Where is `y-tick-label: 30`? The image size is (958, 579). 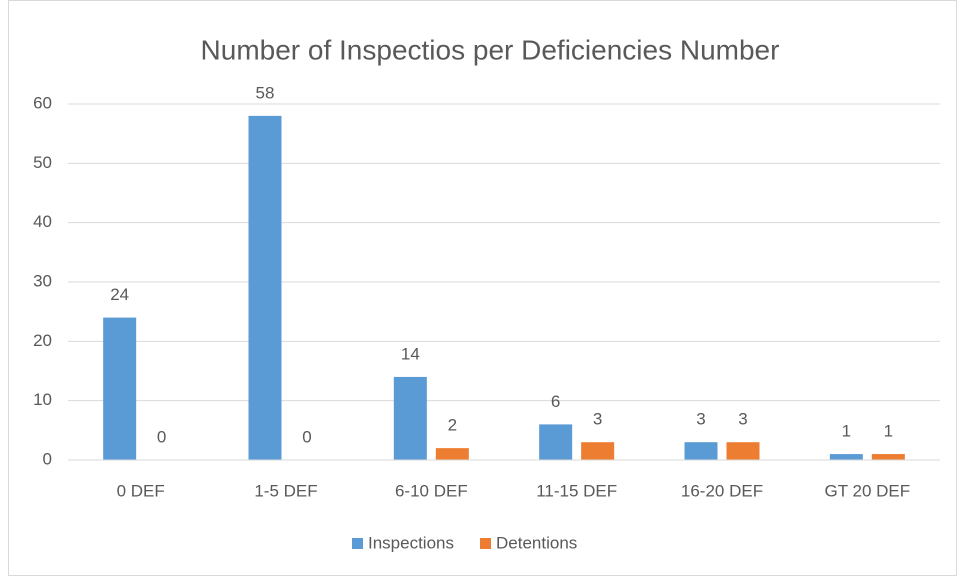
y-tick-label: 30 is located at coordinates (42, 280).